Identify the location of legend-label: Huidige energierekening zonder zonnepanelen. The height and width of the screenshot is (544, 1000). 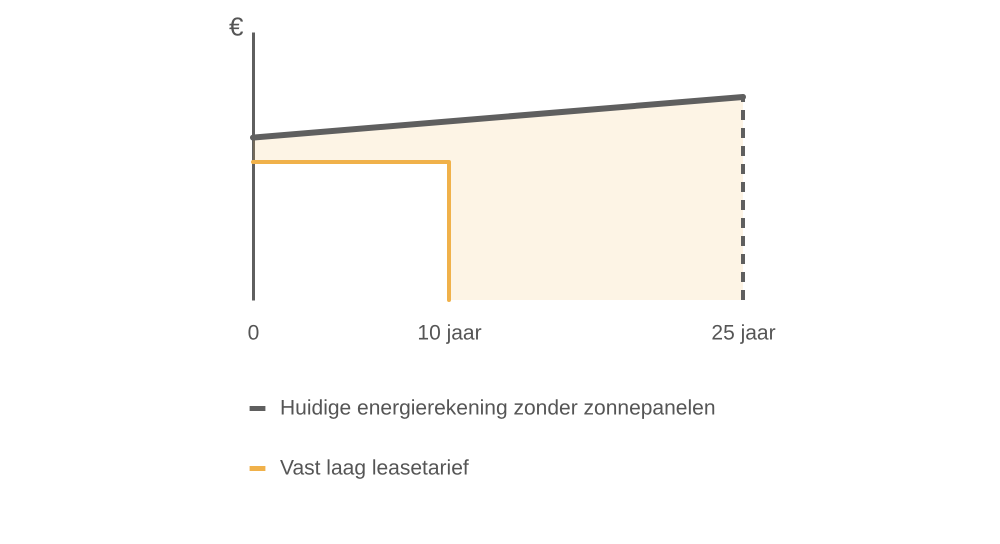
(498, 408).